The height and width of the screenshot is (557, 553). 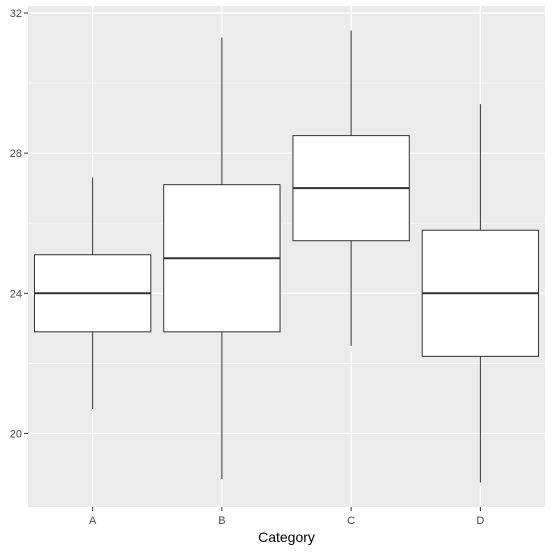 I want to click on y-tick-label: 20, so click(x=16, y=434).